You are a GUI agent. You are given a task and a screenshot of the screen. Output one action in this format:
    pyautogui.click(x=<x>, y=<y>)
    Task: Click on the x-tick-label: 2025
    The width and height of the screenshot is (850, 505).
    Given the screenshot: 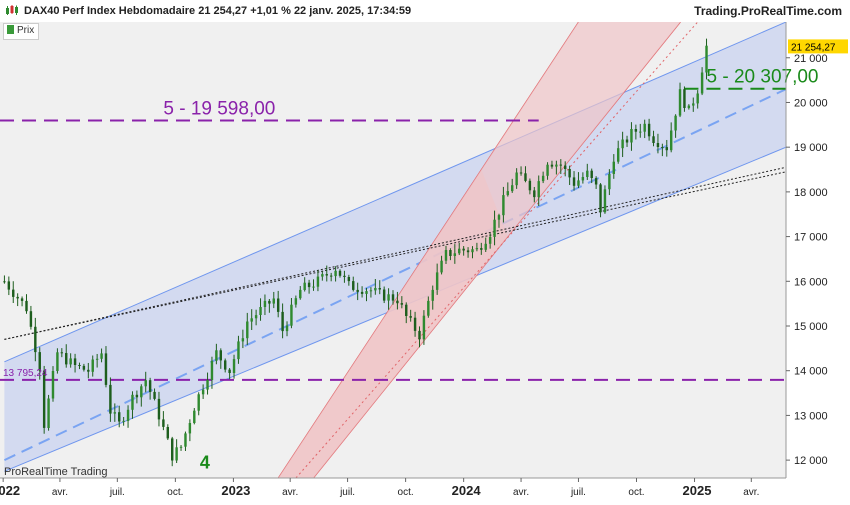 What is the action you would take?
    pyautogui.click(x=697, y=490)
    